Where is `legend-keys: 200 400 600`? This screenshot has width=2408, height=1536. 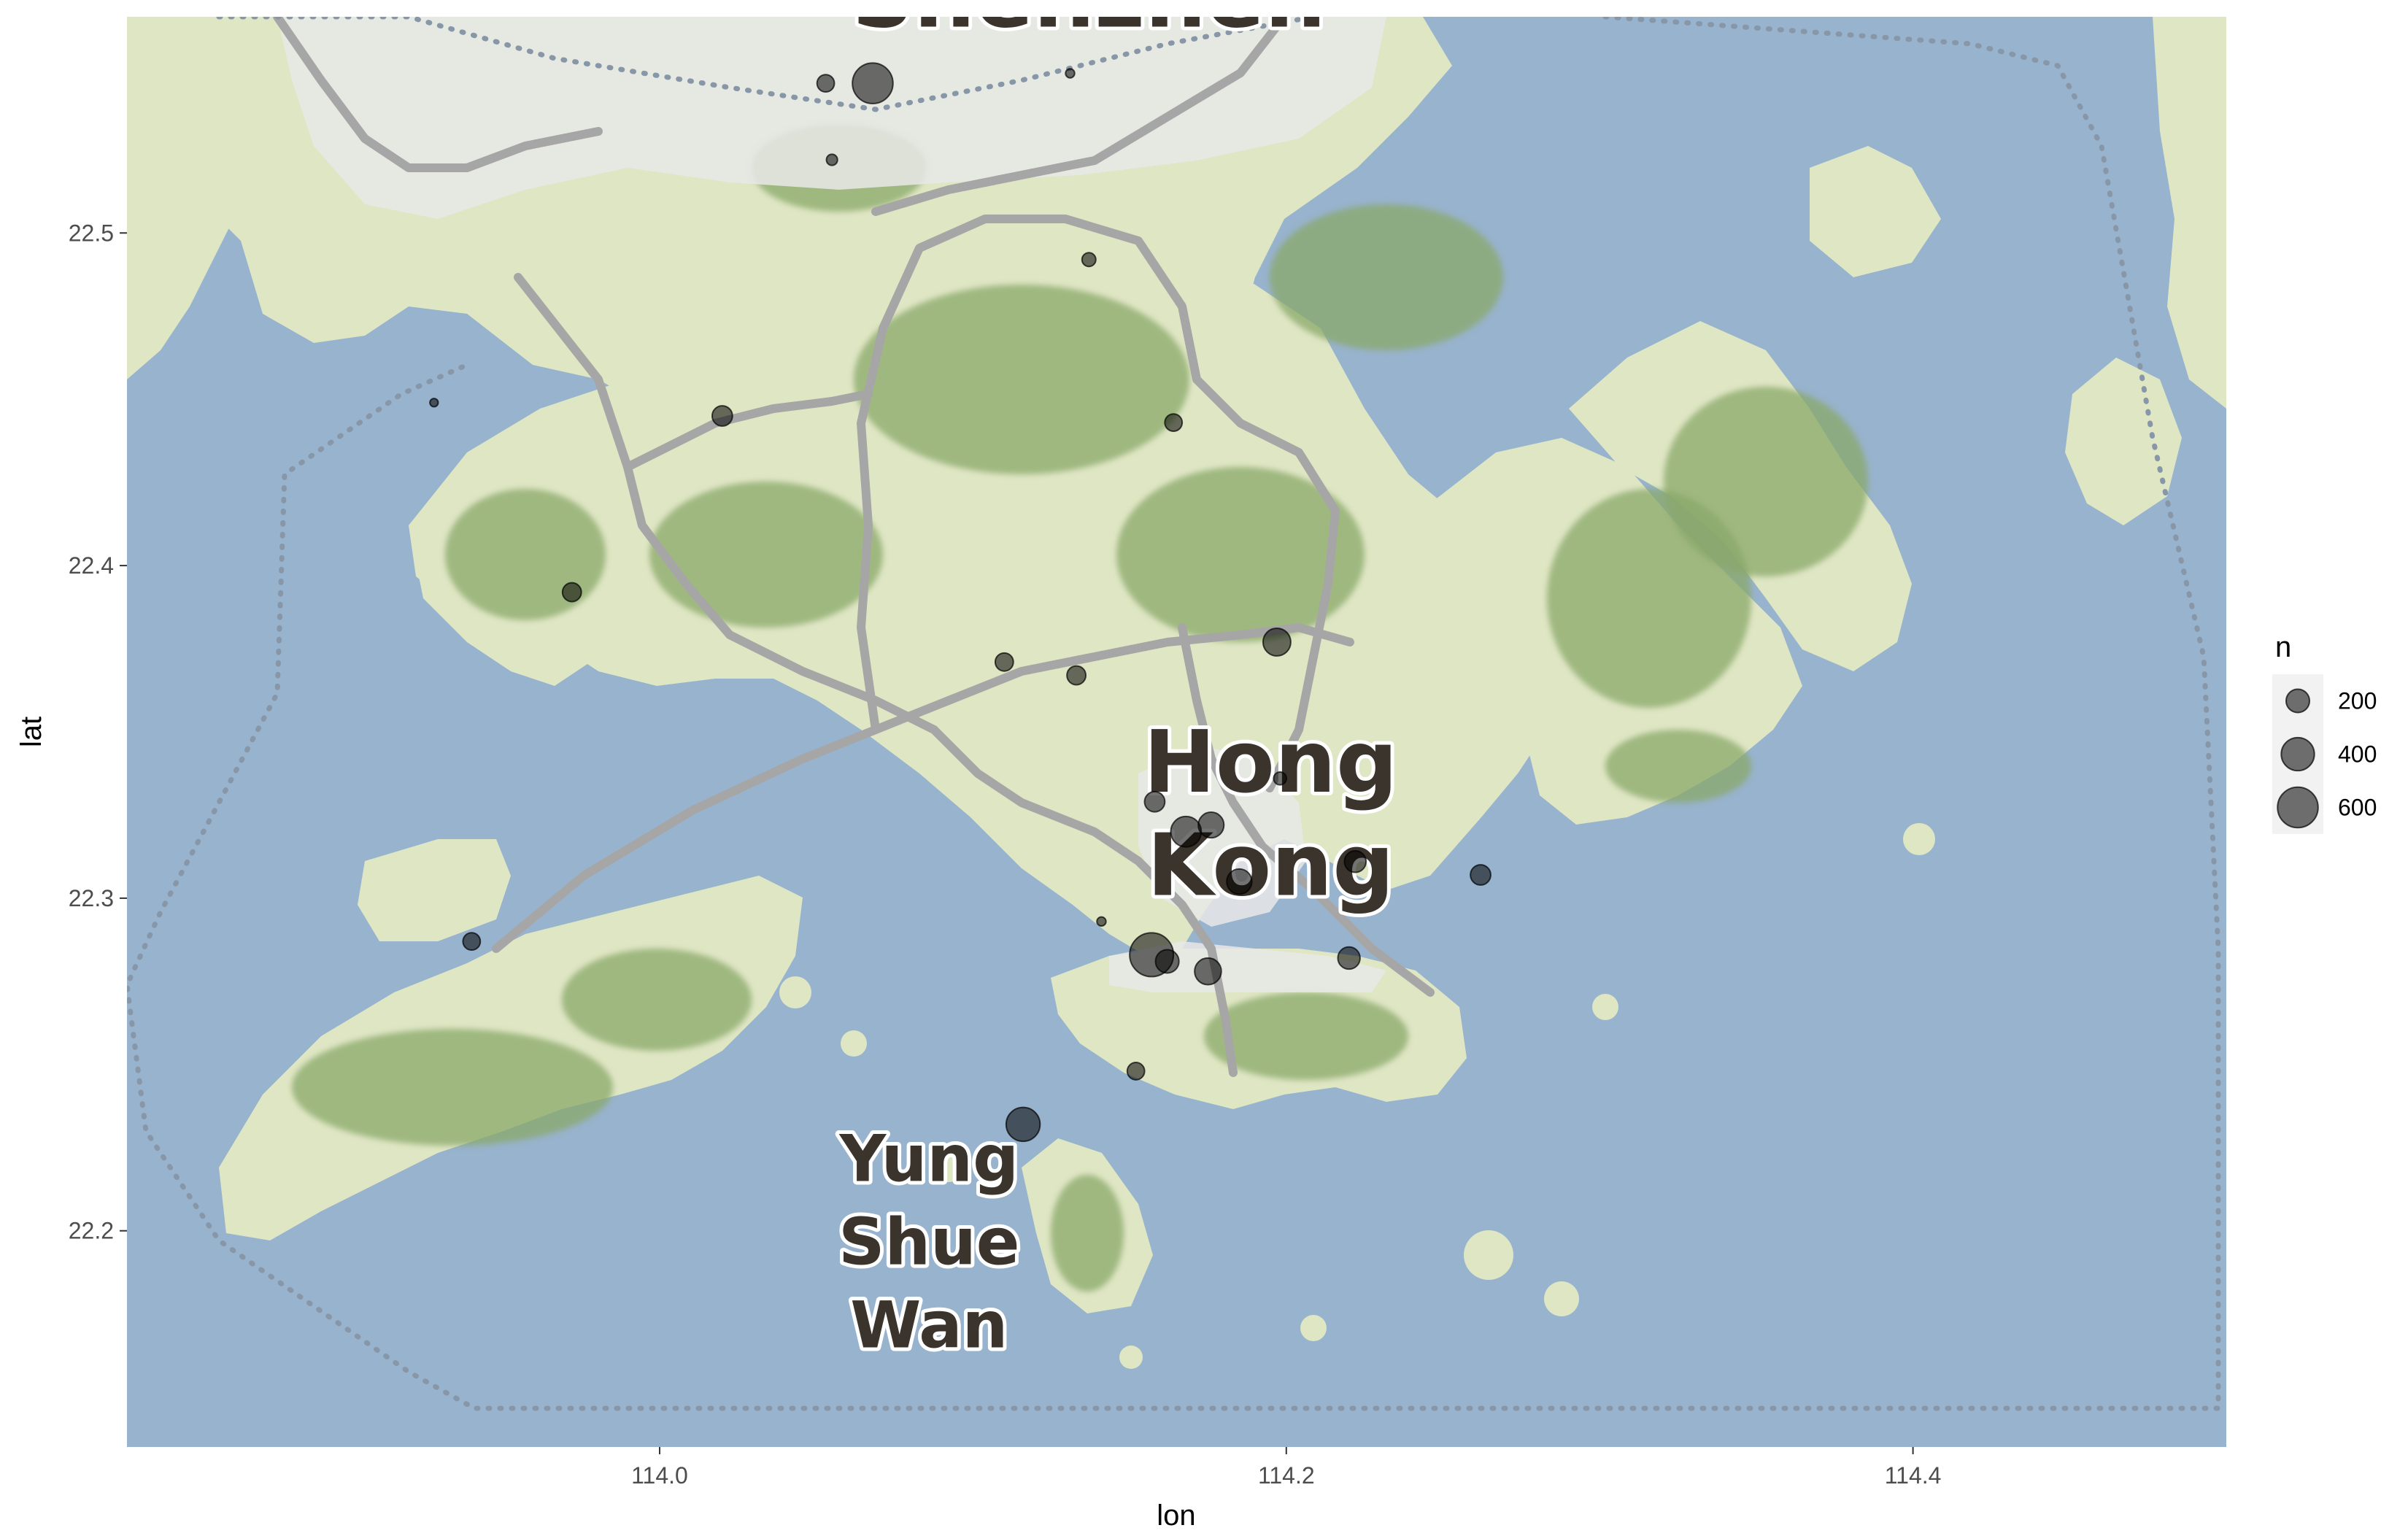
legend-keys: 200 400 600 is located at coordinates (2324, 754).